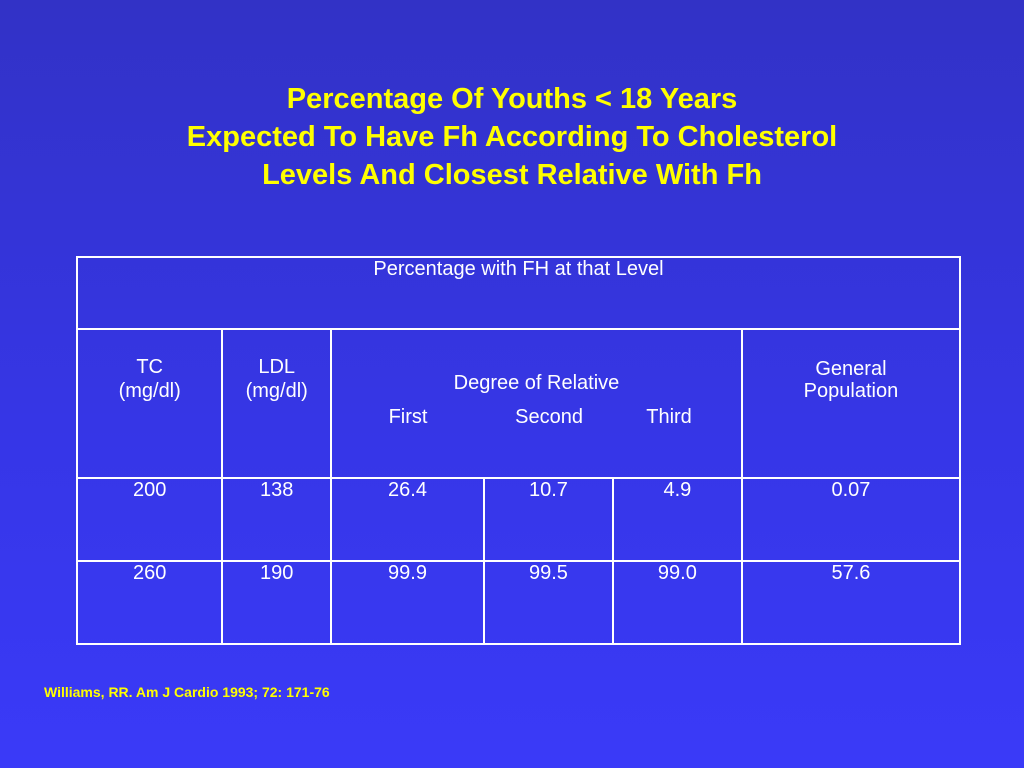 The width and height of the screenshot is (1024, 768). What do you see at coordinates (536, 383) in the screenshot?
I see `degree-of-relative-label: Degree of Relative` at bounding box center [536, 383].